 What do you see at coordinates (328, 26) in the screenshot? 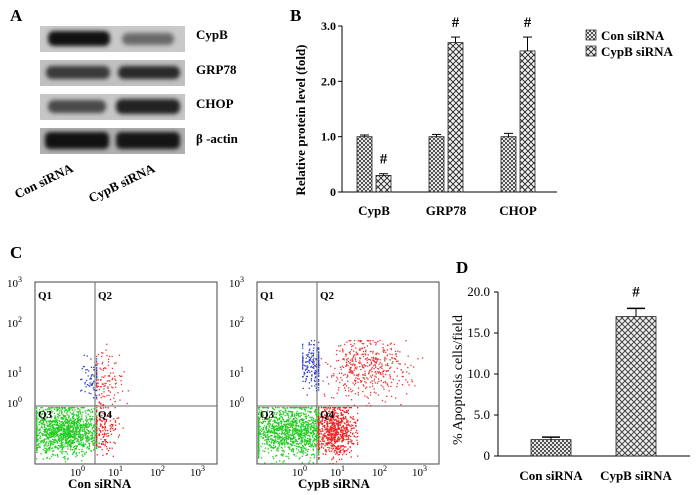
I see `chart-b-ytick-label: 3.0` at bounding box center [328, 26].